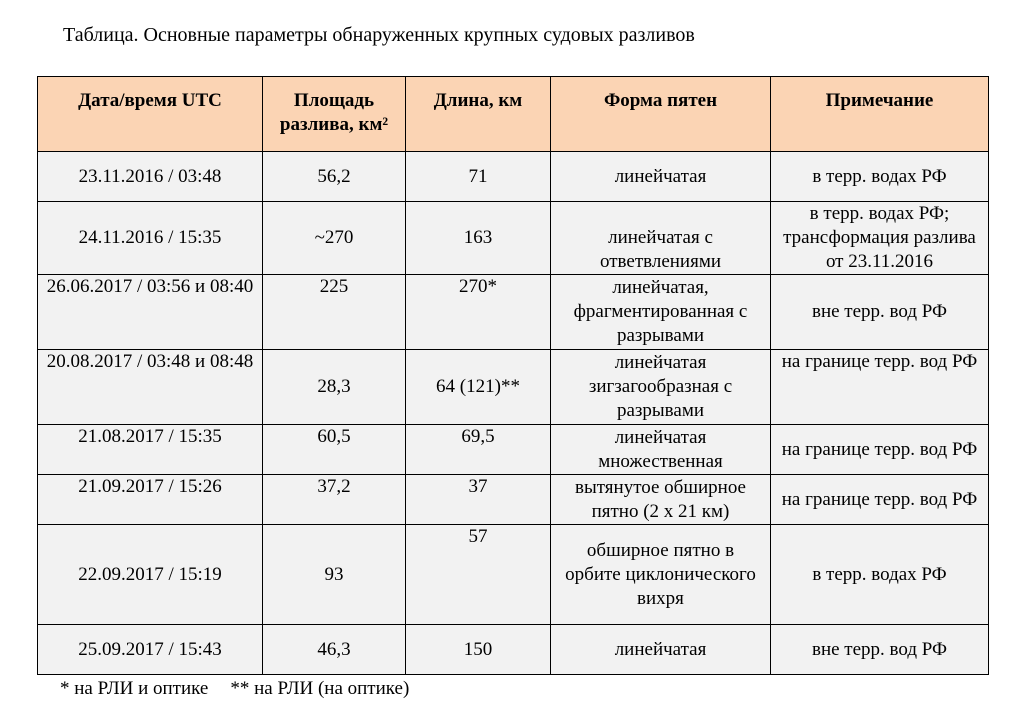 This screenshot has width=1024, height=720. I want to click on footnotes: * на РЛИ и оптике ** на РЛИ (на оптике), so click(234, 689).